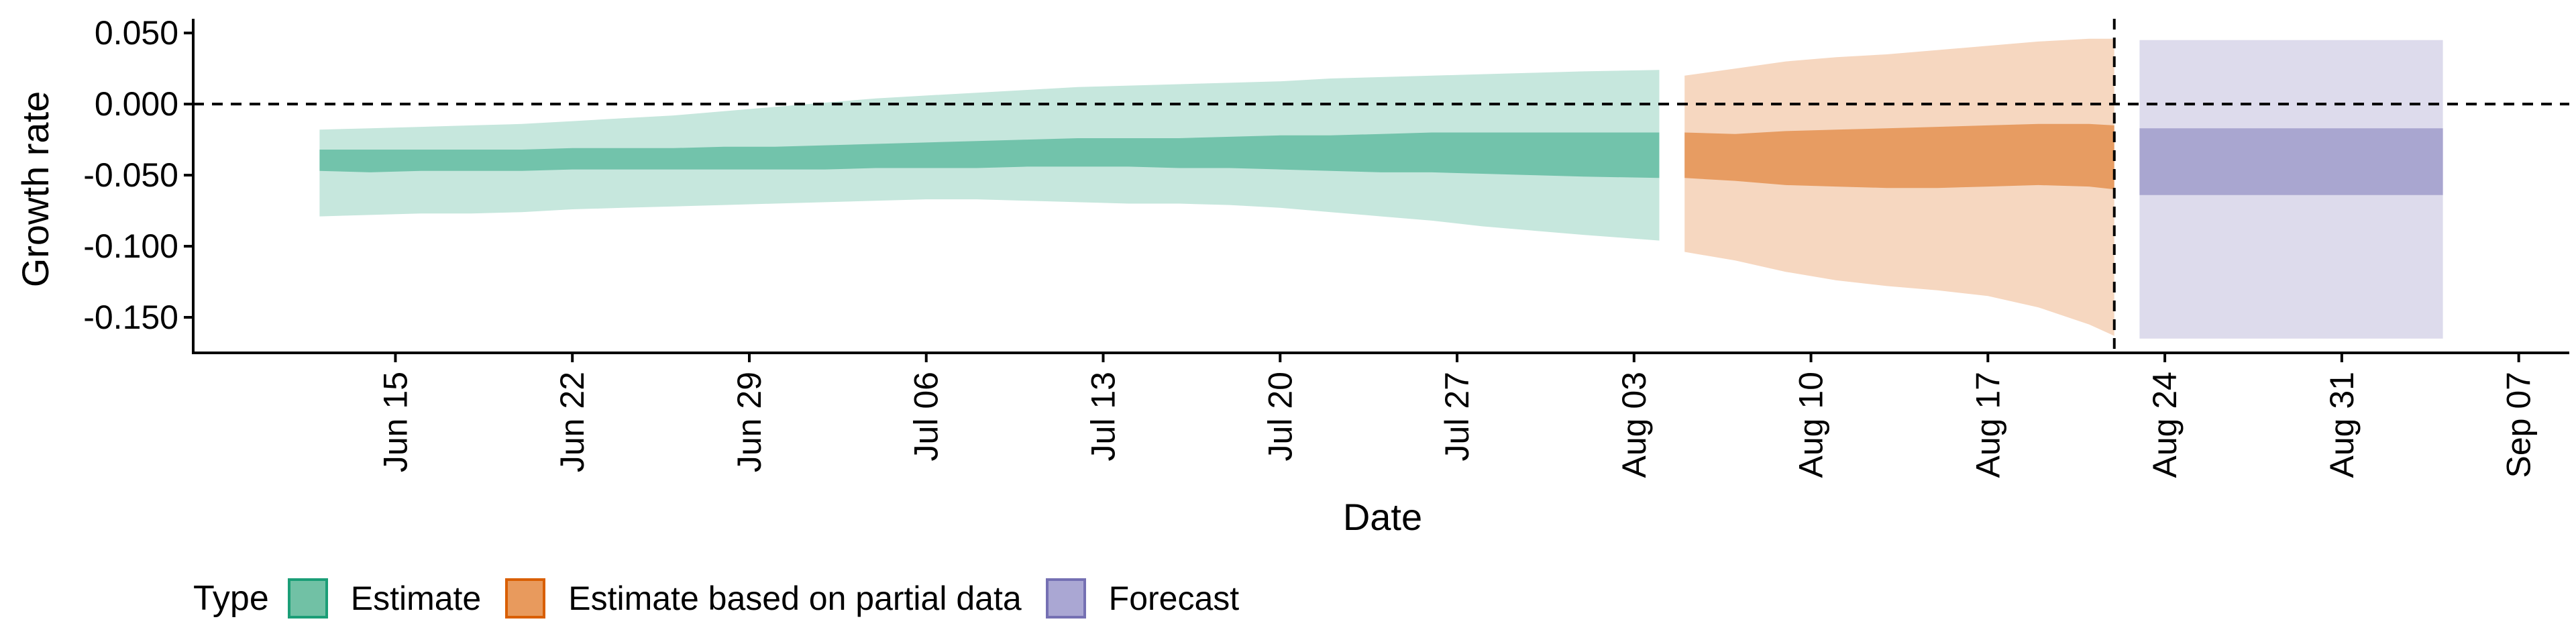 The height and width of the screenshot is (644, 2576). What do you see at coordinates (416, 598) in the screenshot?
I see `legend-label-estimate: Estimate` at bounding box center [416, 598].